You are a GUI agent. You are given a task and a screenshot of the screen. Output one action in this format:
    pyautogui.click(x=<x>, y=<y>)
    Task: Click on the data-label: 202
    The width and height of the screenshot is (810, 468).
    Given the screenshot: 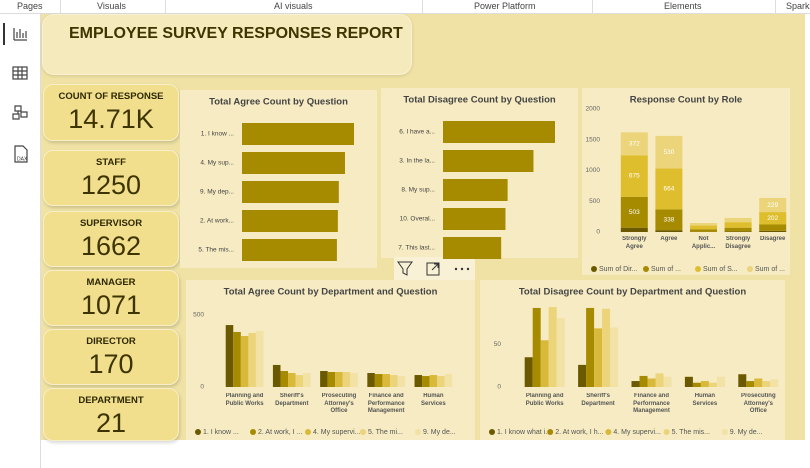 What is the action you would take?
    pyautogui.click(x=772, y=218)
    